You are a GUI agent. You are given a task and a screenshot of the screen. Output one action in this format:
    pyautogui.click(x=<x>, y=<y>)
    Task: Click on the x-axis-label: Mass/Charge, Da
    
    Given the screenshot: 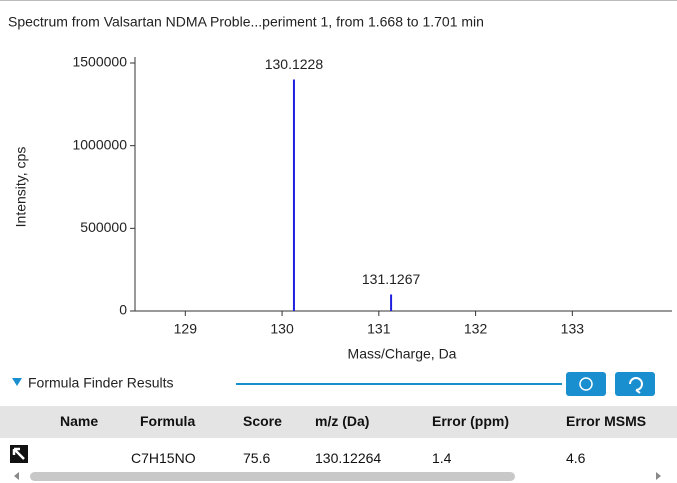 What is the action you would take?
    pyautogui.click(x=402, y=354)
    